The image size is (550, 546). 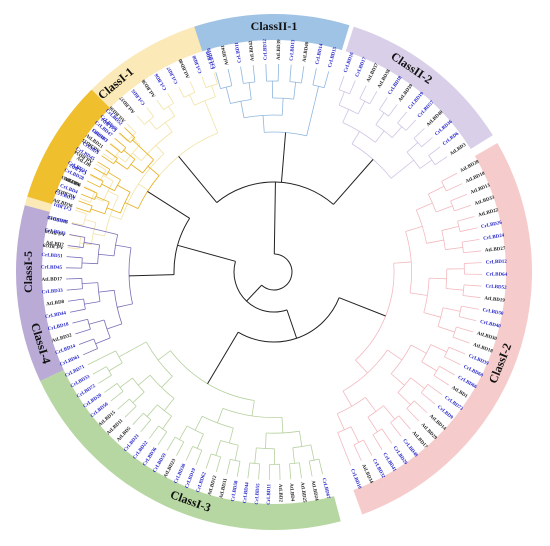 What do you see at coordinates (69, 190) in the screenshot?
I see `leaf-label: CrLBD4` at bounding box center [69, 190].